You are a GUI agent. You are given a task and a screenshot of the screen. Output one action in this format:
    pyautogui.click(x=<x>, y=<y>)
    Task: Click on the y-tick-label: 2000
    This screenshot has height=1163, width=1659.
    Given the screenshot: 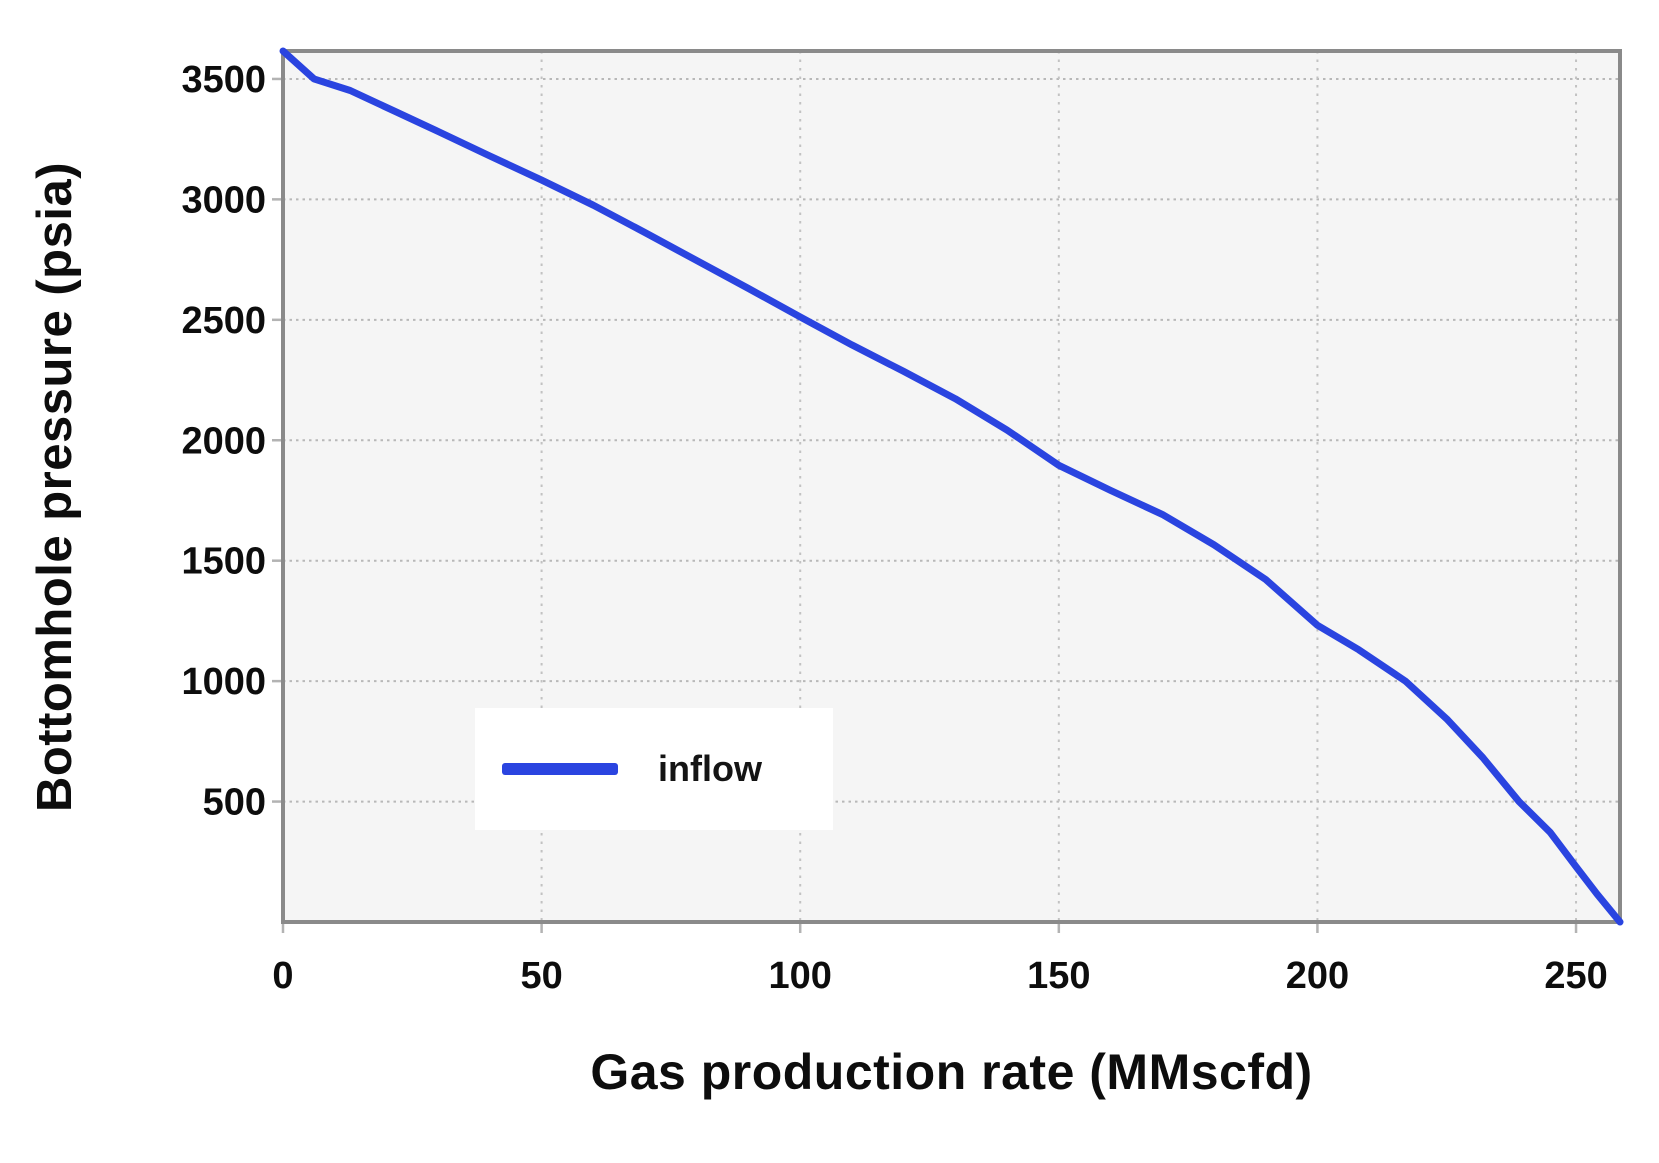 What is the action you would take?
    pyautogui.click(x=223, y=441)
    